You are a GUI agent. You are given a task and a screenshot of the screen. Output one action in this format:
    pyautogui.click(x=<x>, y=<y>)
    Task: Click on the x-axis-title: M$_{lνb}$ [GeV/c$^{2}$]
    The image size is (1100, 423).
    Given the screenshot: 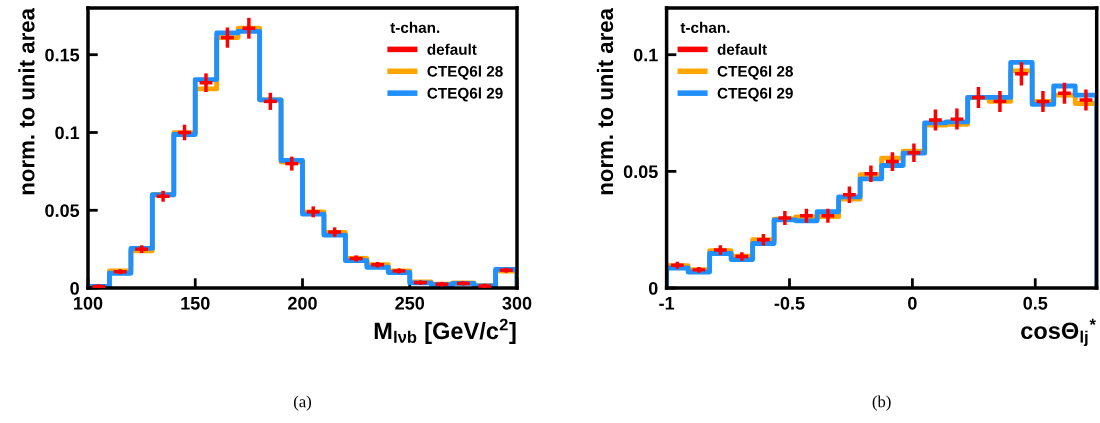 What is the action you would take?
    pyautogui.click(x=445, y=331)
    